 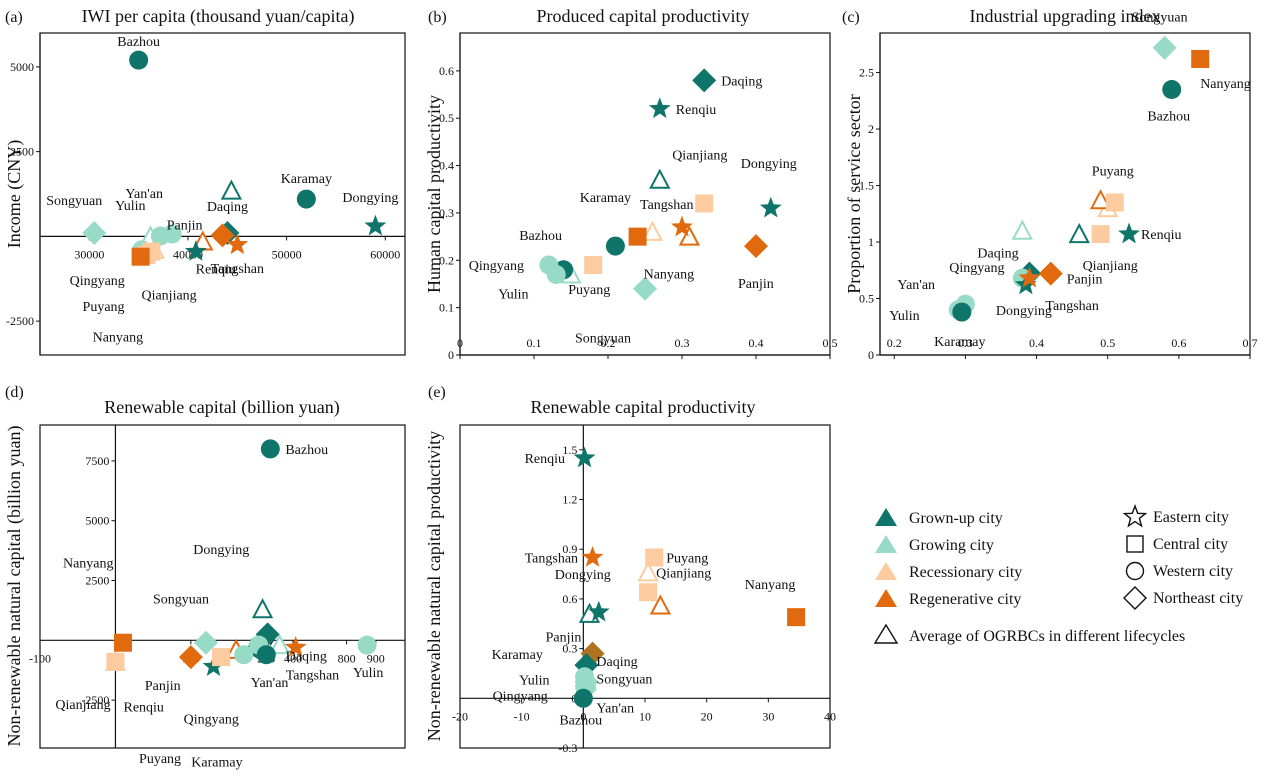 I want to click on x-tick-label: -20, so click(x=460, y=716).